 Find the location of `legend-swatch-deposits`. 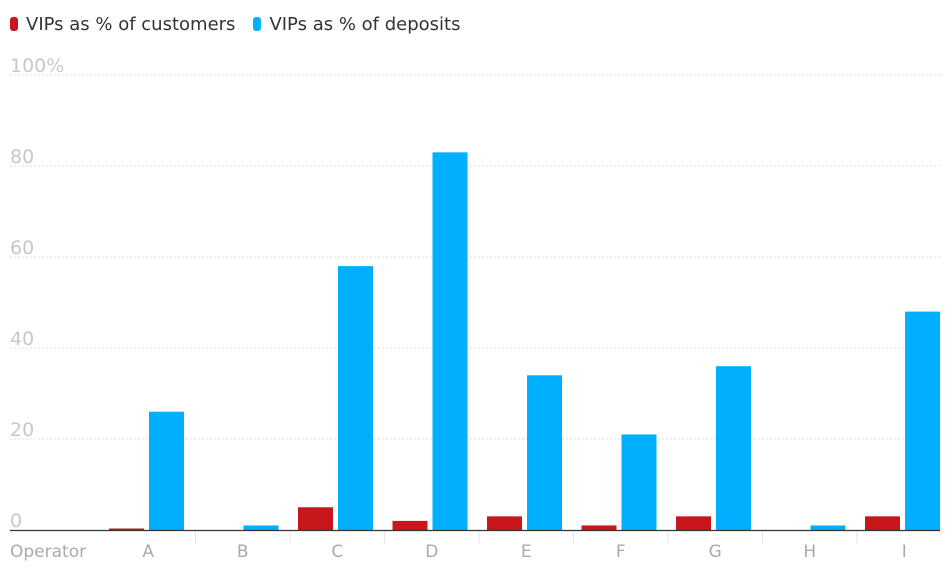

legend-swatch-deposits is located at coordinates (257, 24).